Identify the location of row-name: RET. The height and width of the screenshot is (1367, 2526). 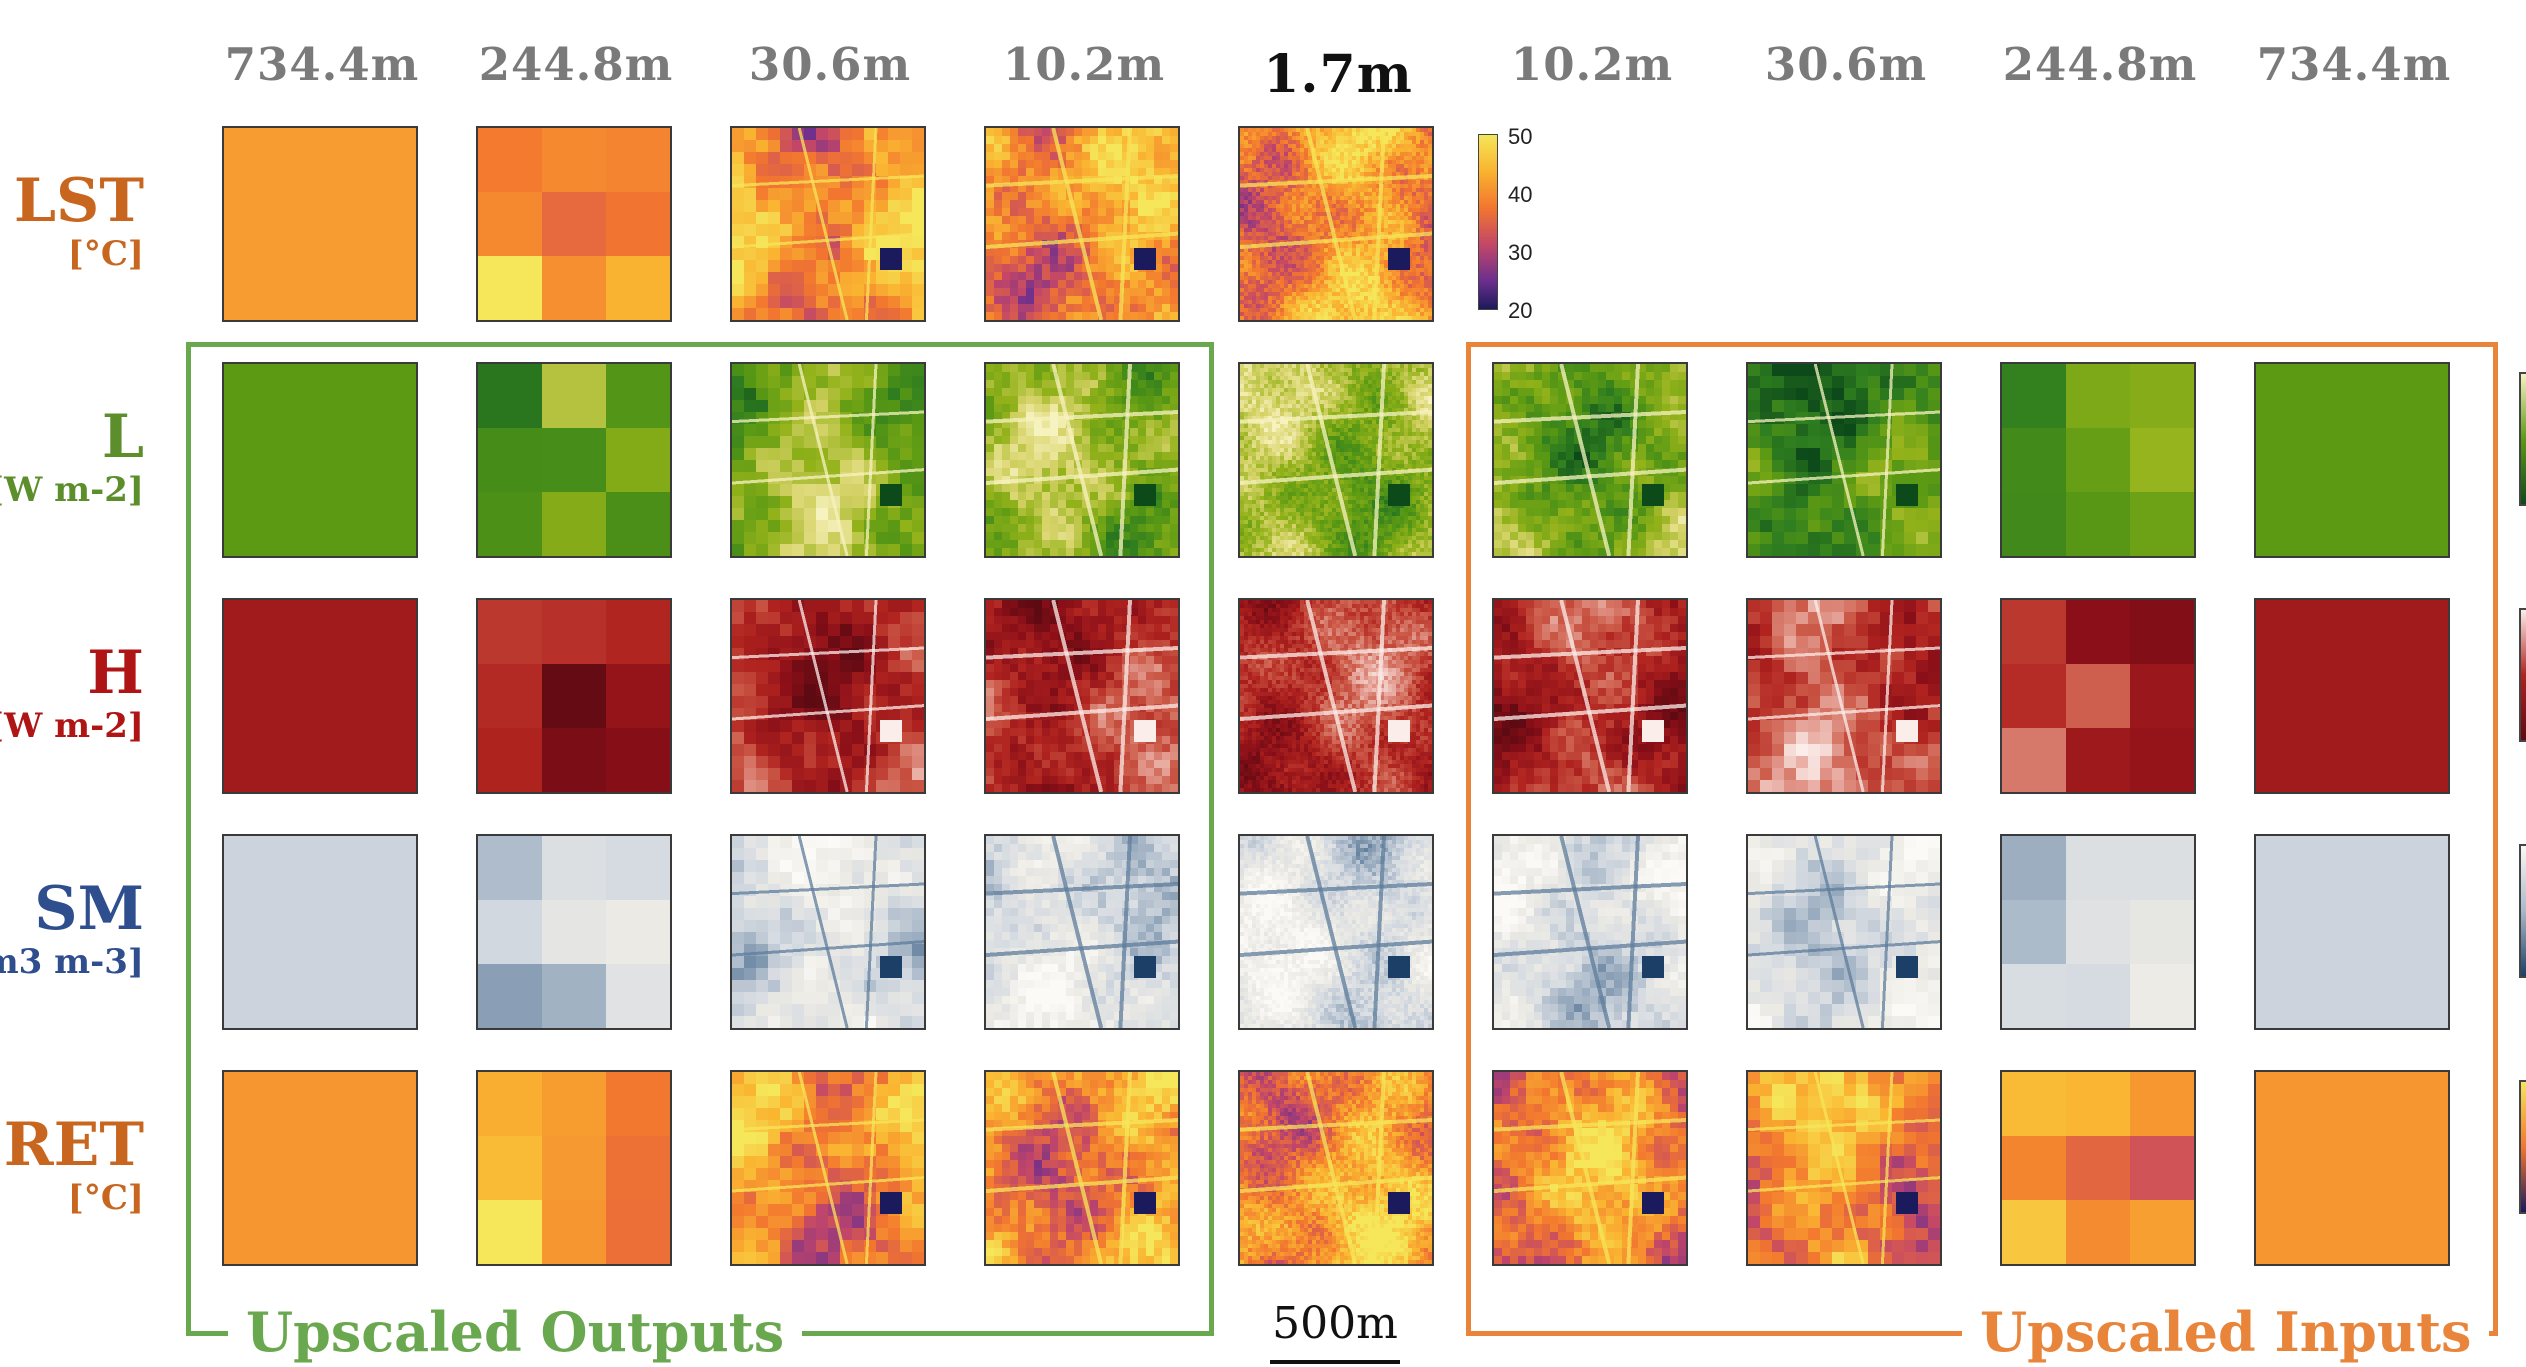
(73, 1145).